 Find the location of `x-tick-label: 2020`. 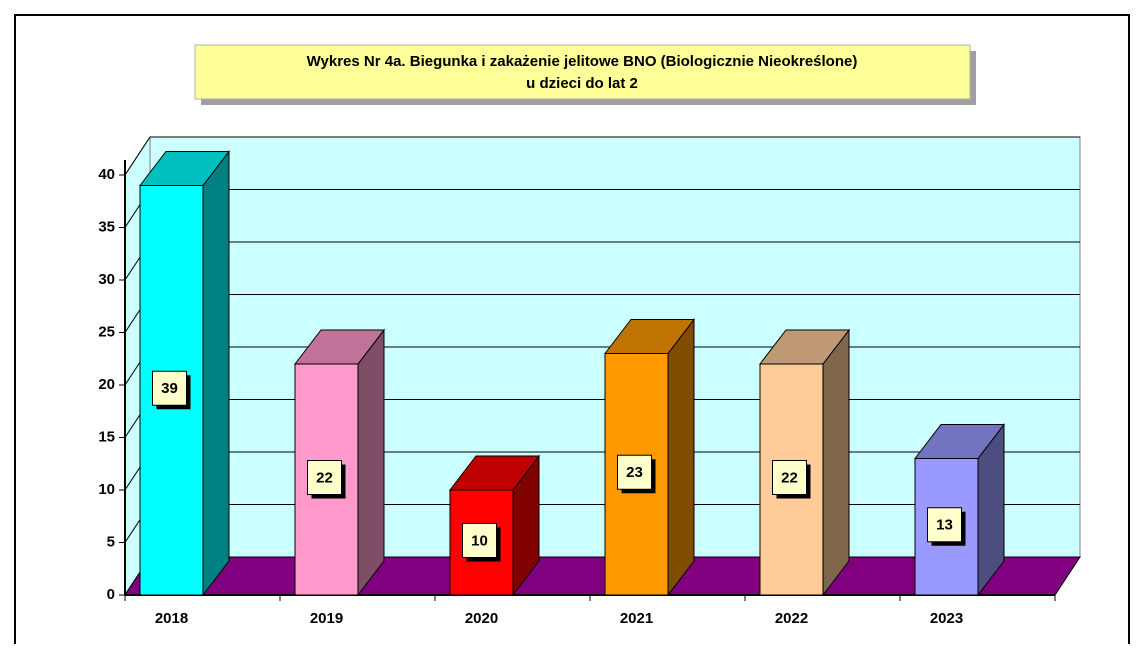

x-tick-label: 2020 is located at coordinates (481, 618).